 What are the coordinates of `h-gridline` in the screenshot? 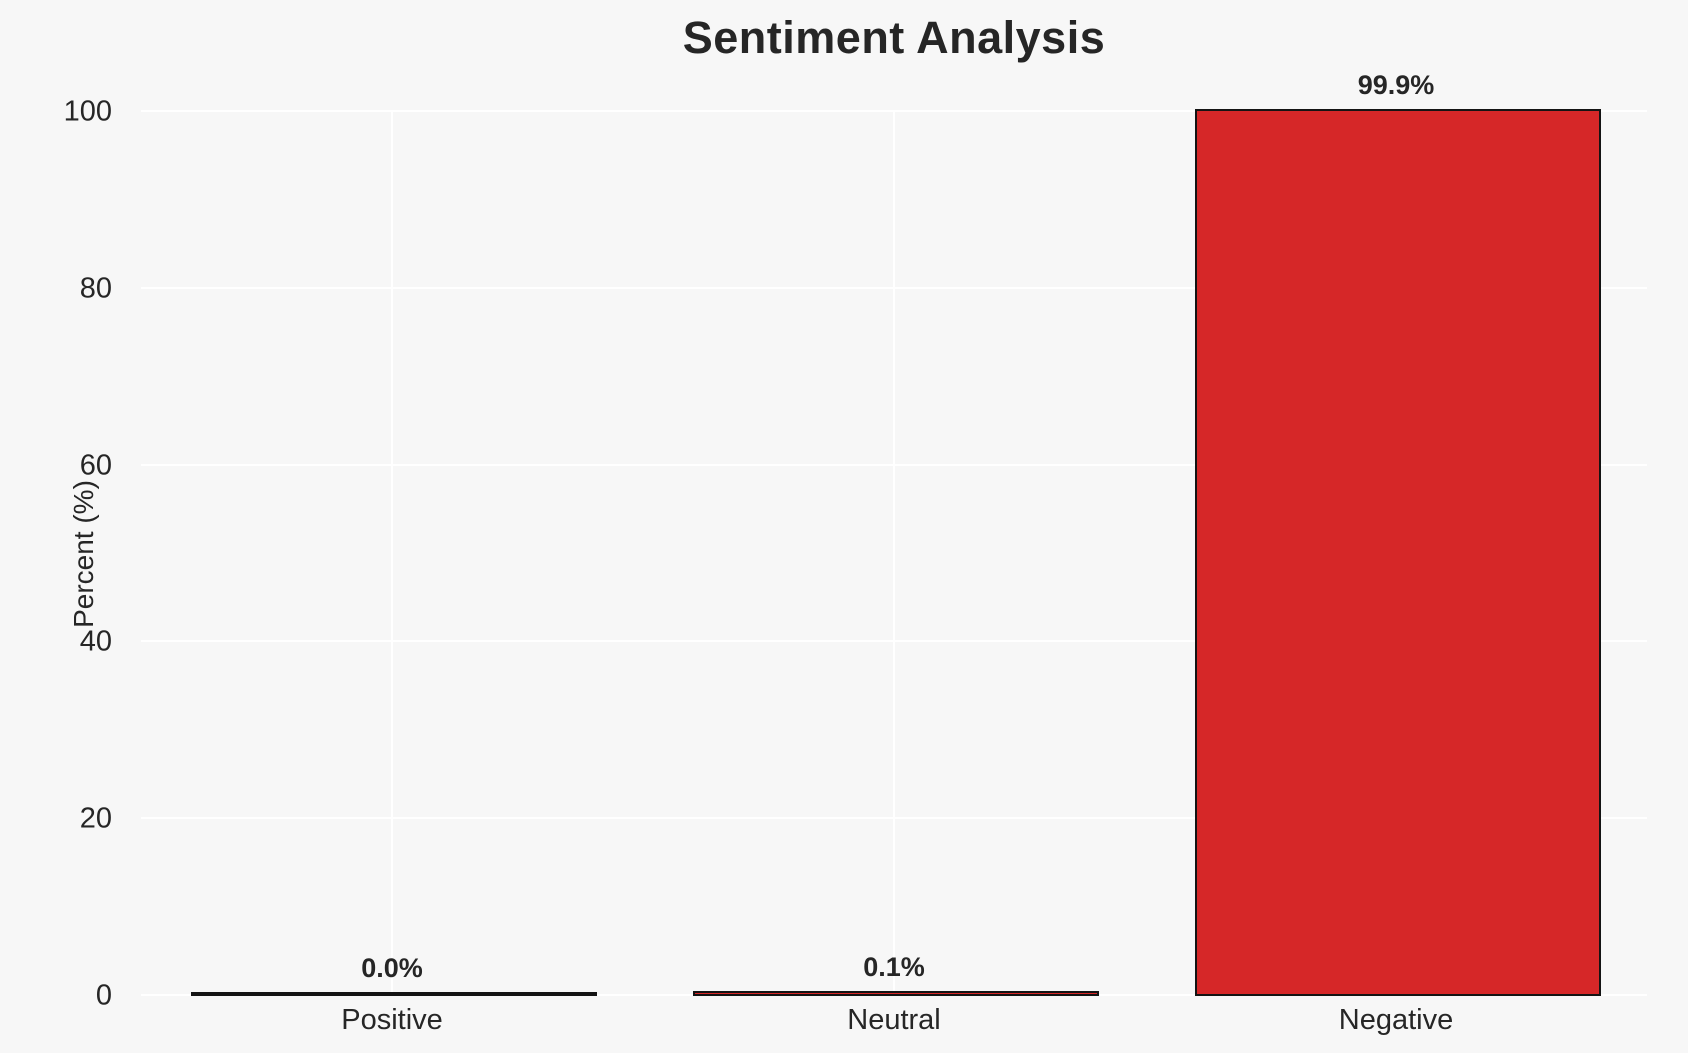 It's located at (894, 111).